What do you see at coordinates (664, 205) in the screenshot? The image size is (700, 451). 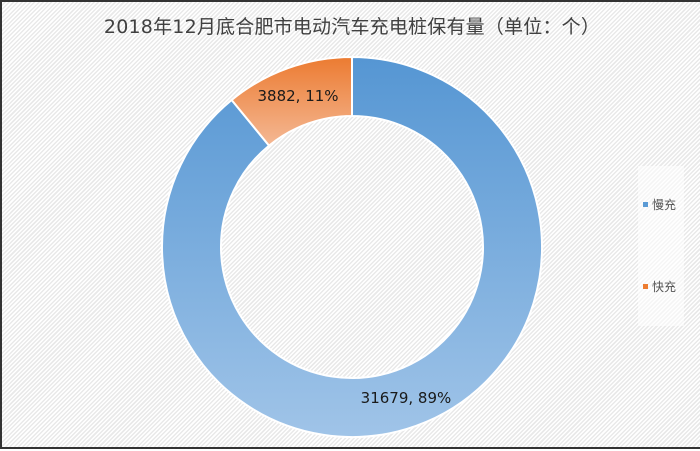 I see `legend-label: 慢充` at bounding box center [664, 205].